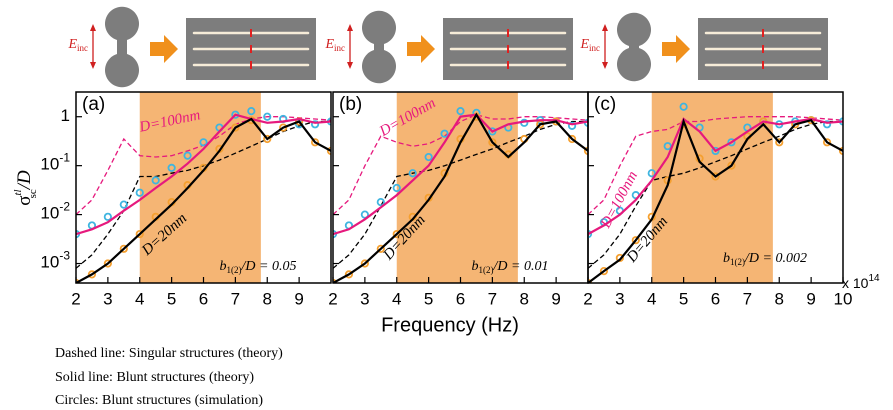 This screenshot has width=893, height=410. Describe the element at coordinates (676, 49) in the screenshot. I see `orange-arrow` at that location.